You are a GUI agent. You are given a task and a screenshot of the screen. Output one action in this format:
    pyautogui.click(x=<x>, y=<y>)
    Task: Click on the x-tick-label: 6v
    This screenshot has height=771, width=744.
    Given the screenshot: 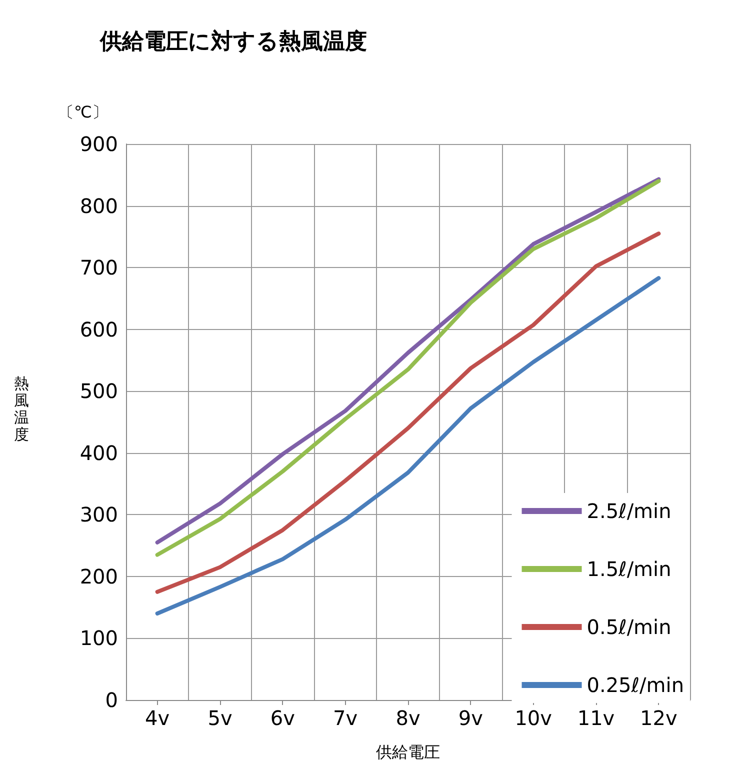 What is the action you would take?
    pyautogui.click(x=283, y=718)
    